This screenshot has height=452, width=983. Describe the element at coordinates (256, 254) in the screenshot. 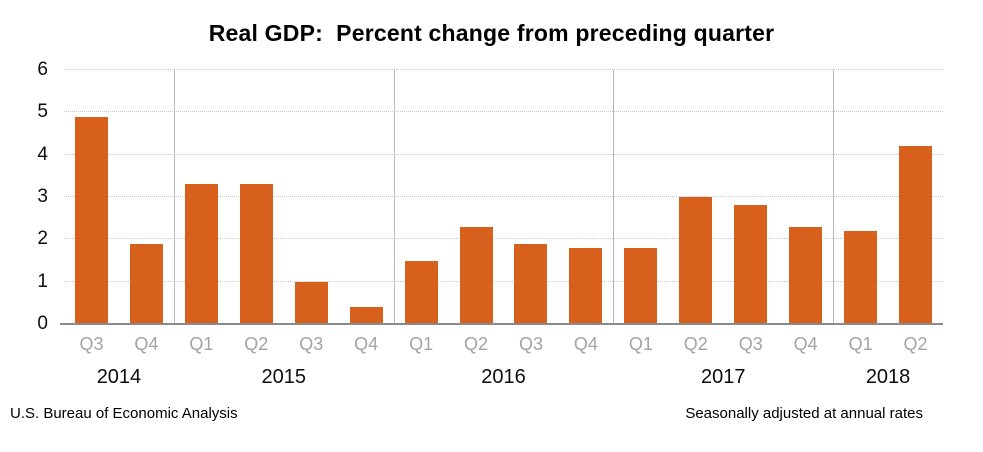

I see `bar-Q2-2015` at that location.